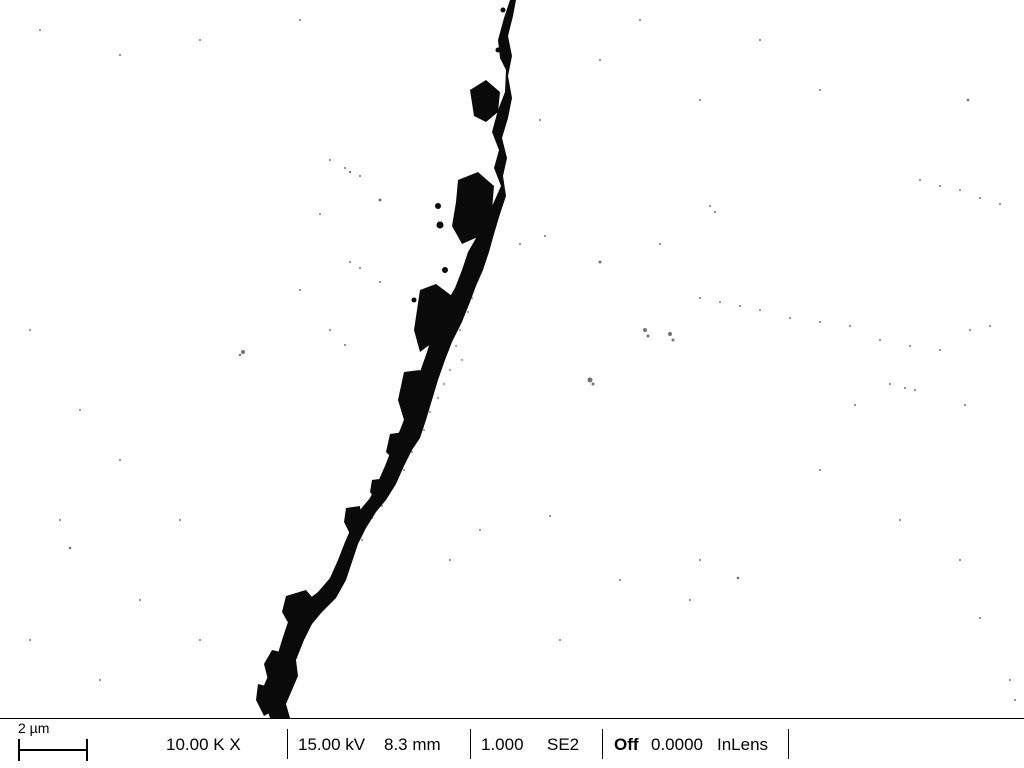 The image size is (1024, 768). I want to click on scale-bar-label: 2 µm, so click(34, 728).